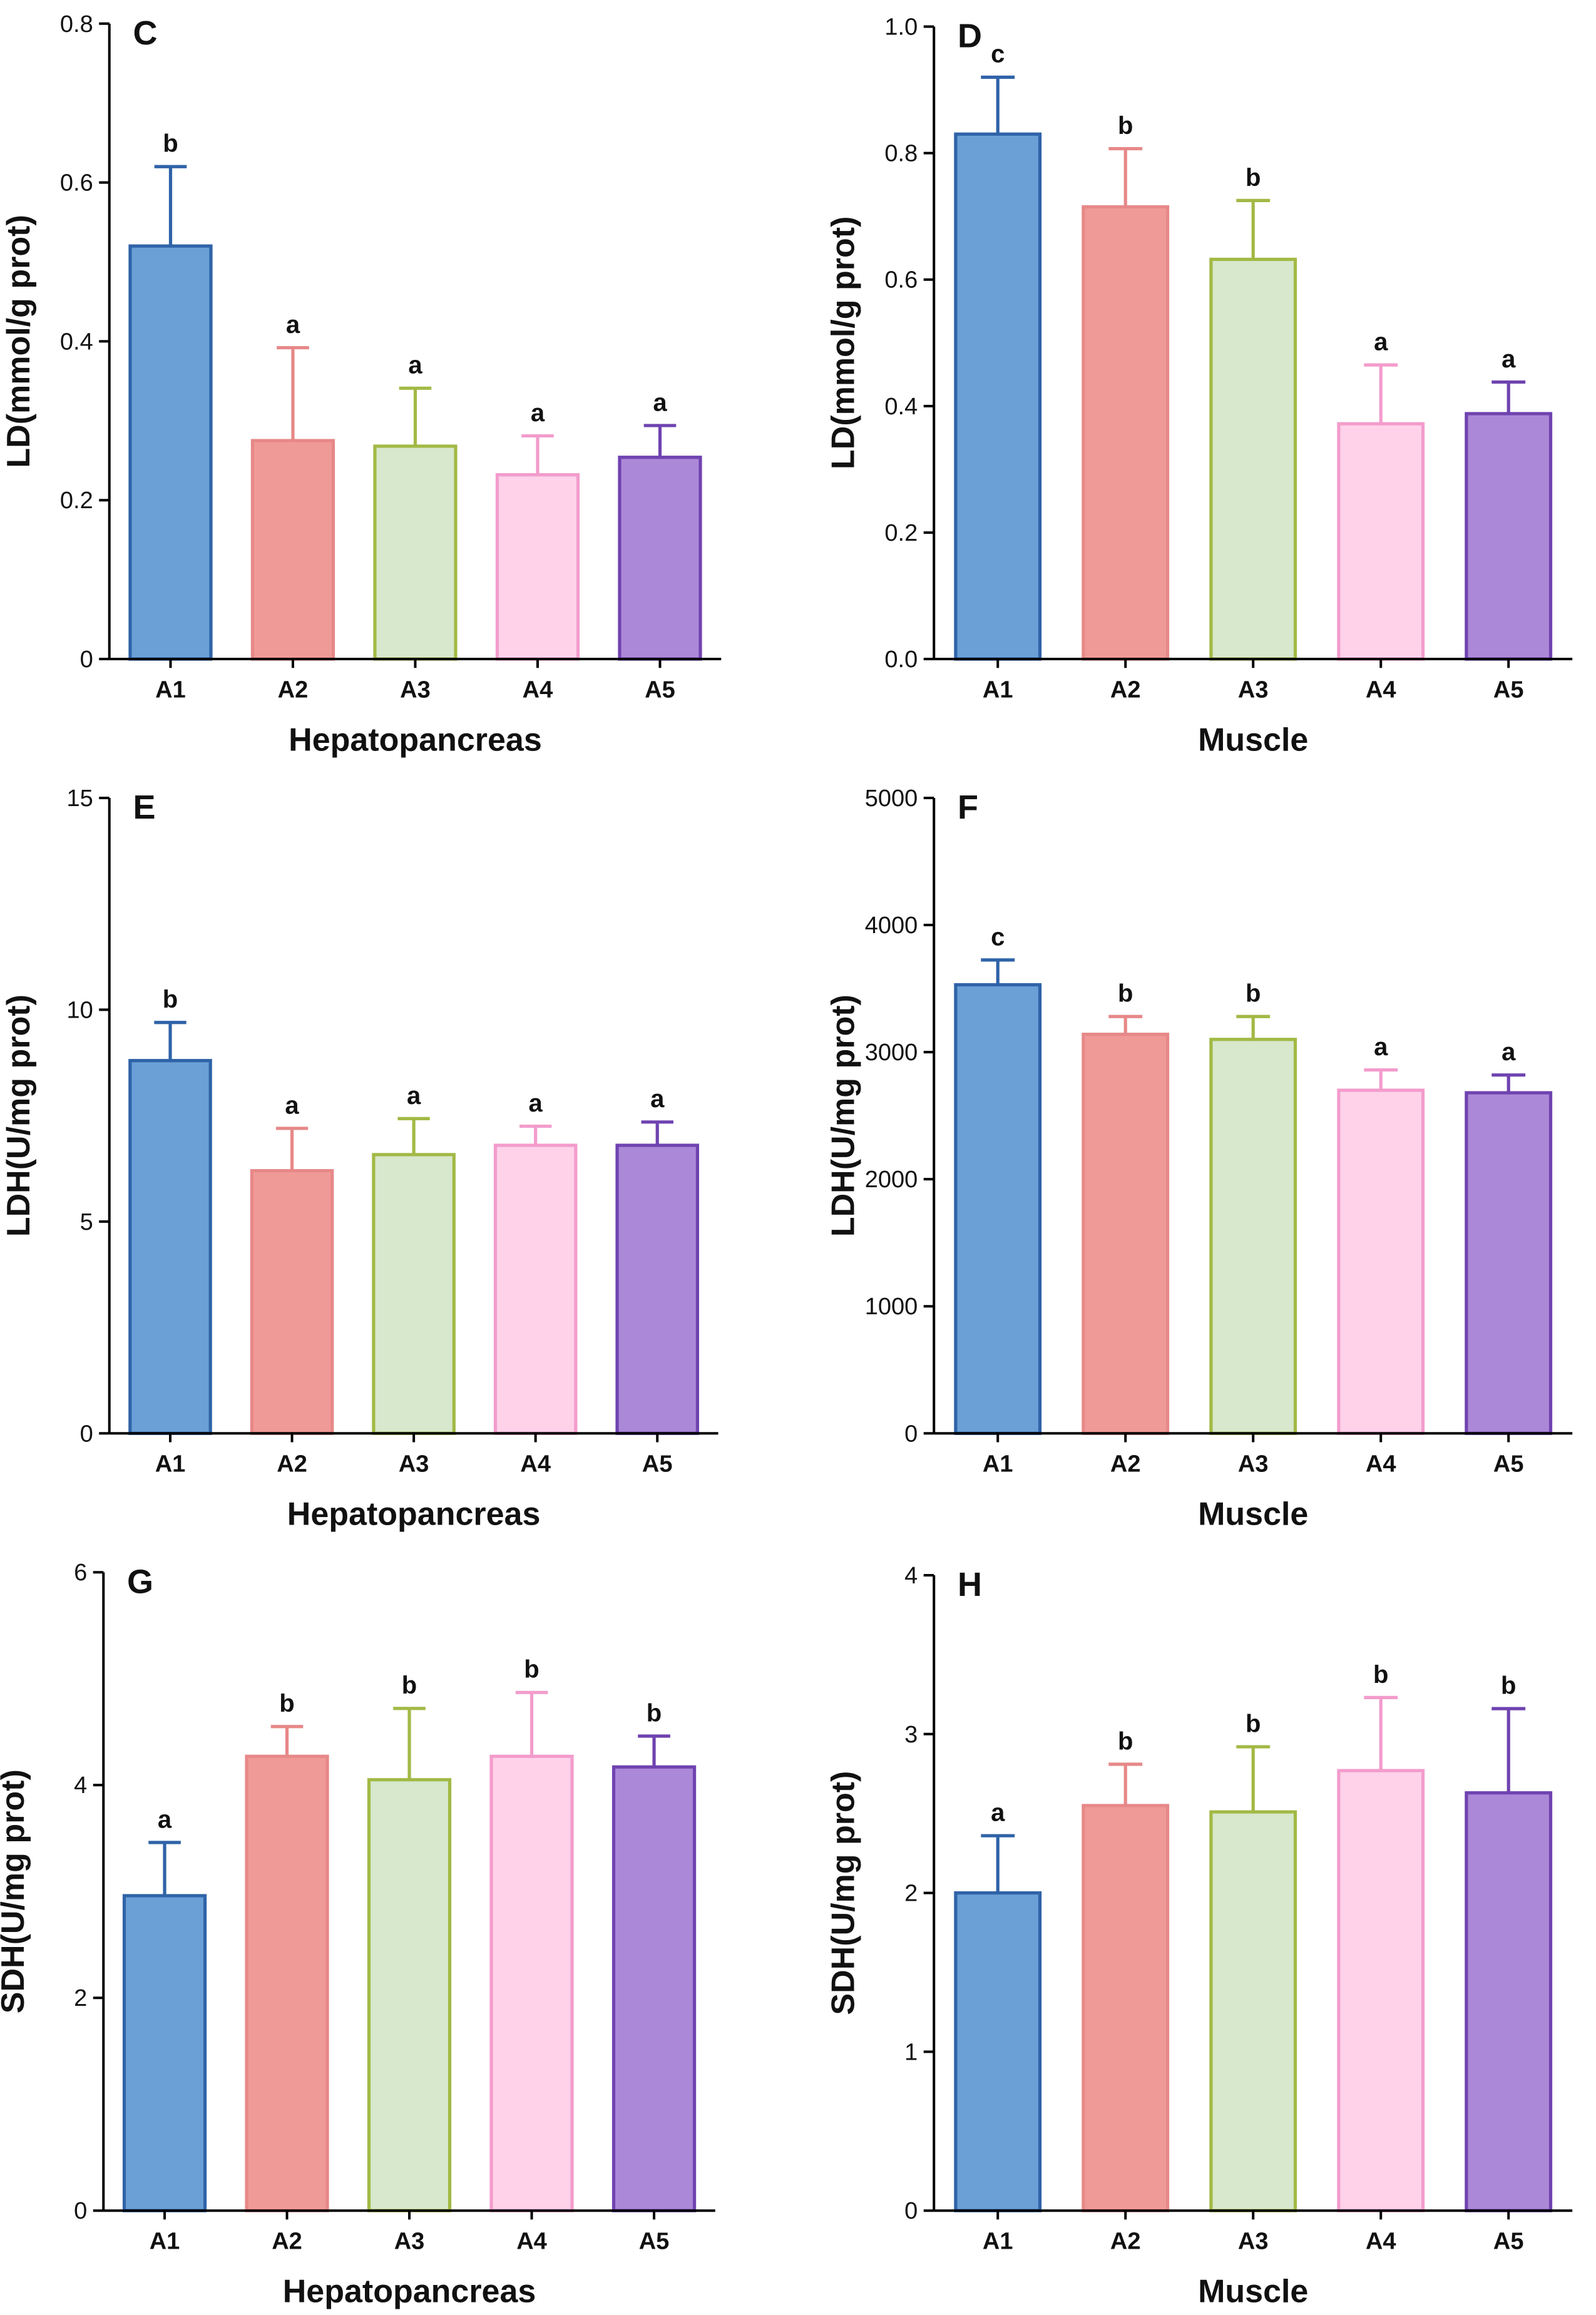 The height and width of the screenshot is (2315, 1596). I want to click on panel-letter: G, so click(140, 1581).